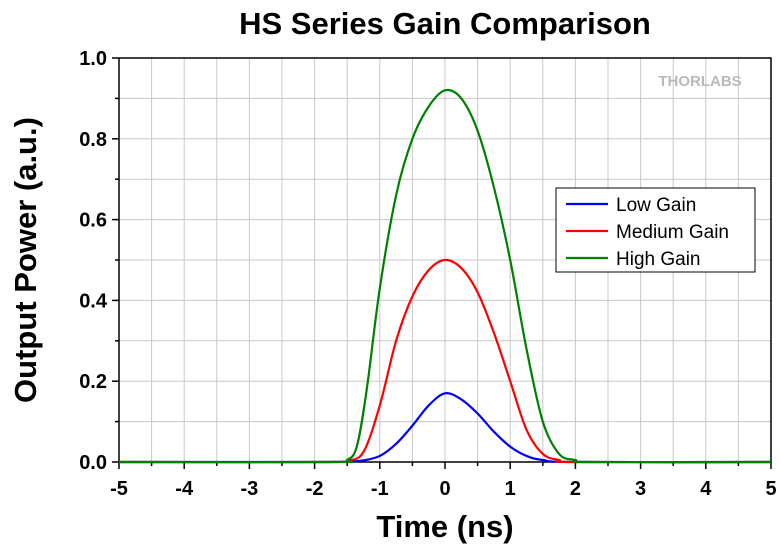 This screenshot has height=547, width=780. Describe the element at coordinates (510, 489) in the screenshot. I see `x-tick-label: 1` at that location.